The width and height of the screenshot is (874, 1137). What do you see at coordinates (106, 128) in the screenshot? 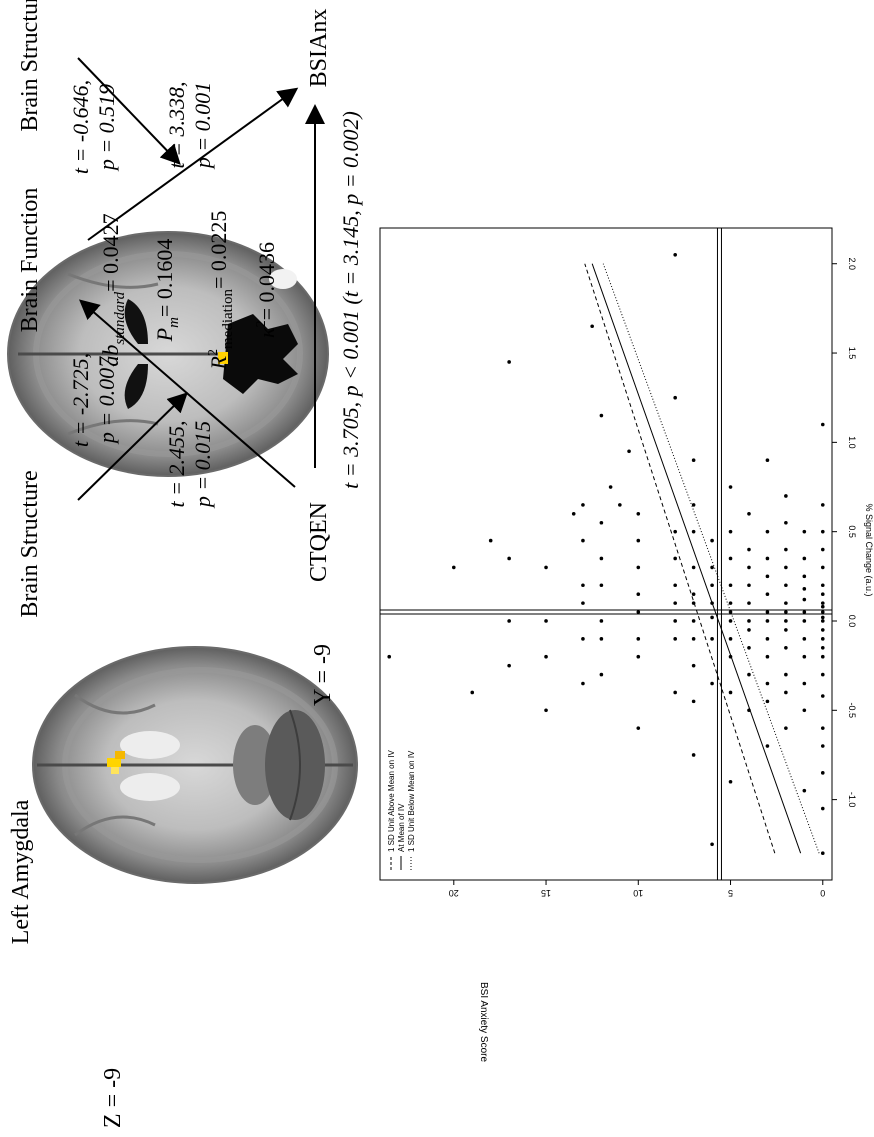
I see `path-structure-outcome-p: p = 0.519` at bounding box center [106, 128].